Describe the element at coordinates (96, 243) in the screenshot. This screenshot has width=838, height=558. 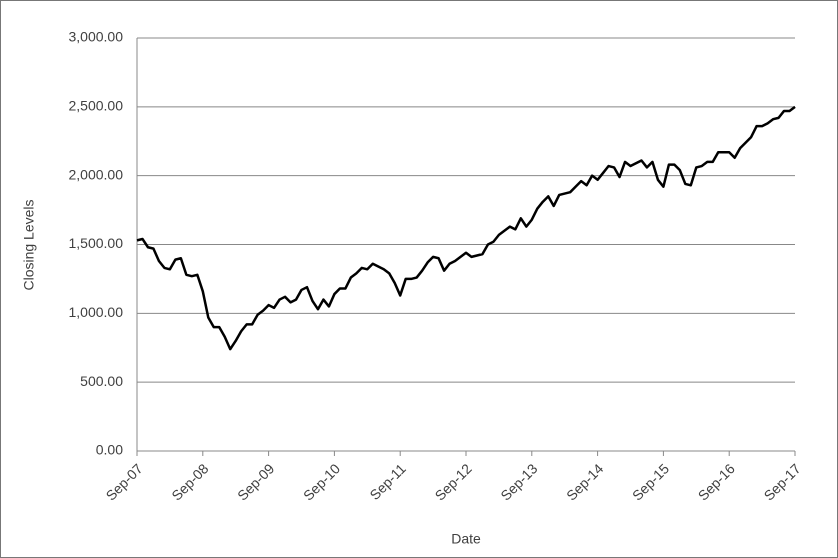
I see `y-tick-label: 1,500.00` at that location.